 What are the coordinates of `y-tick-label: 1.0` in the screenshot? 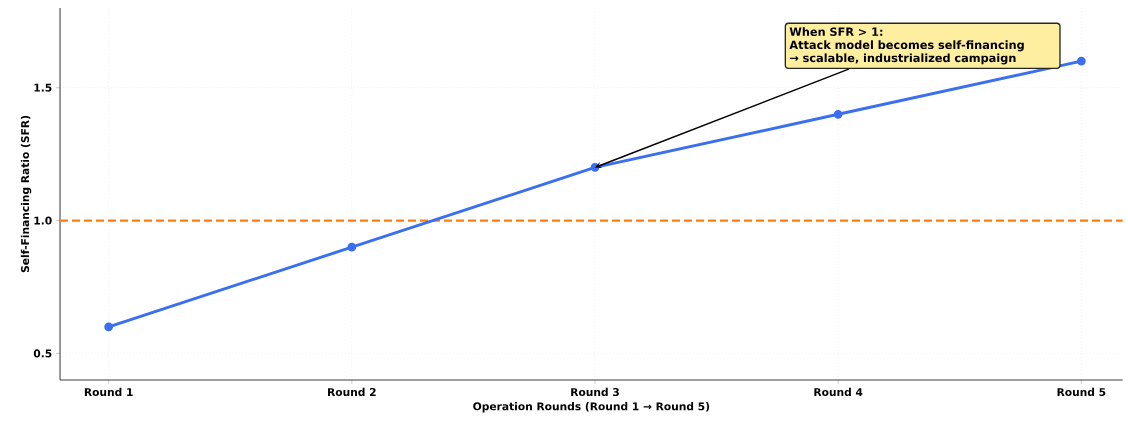 It's located at (43, 220).